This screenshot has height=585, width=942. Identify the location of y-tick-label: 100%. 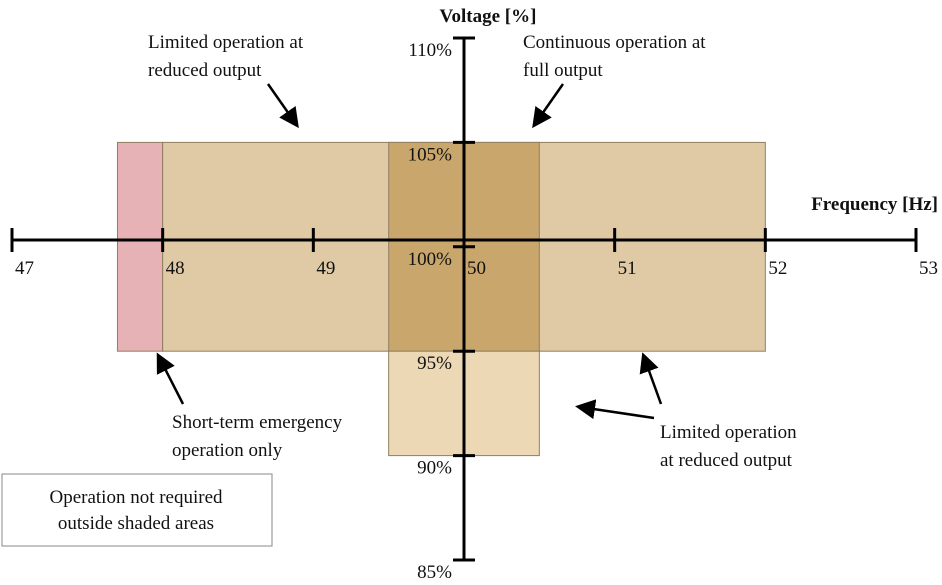
(430, 259).